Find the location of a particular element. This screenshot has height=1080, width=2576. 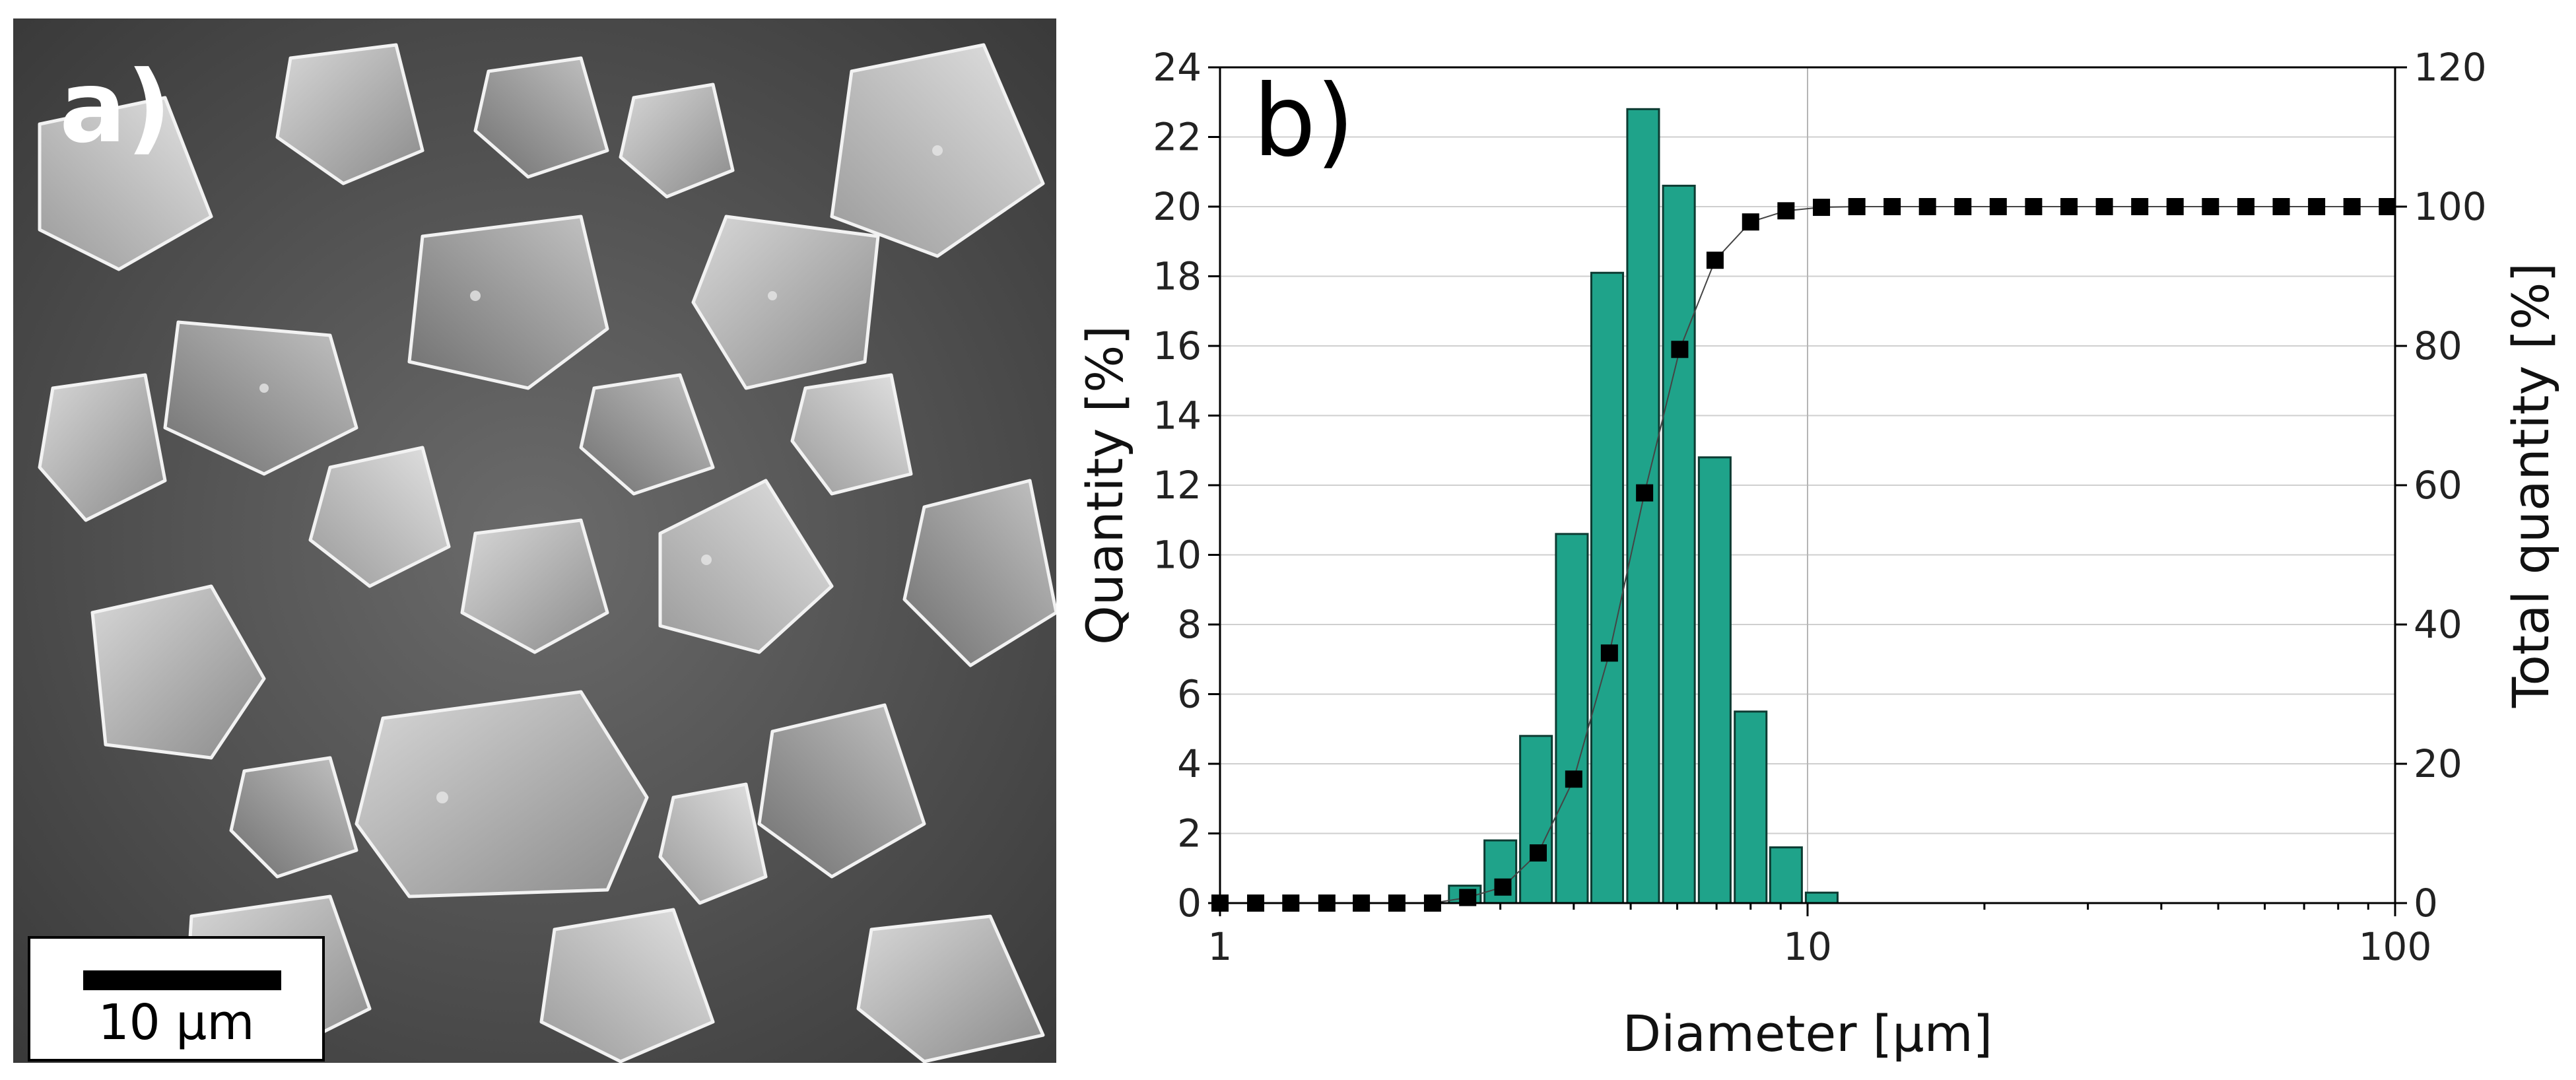

y2-tick-label: 0 is located at coordinates (2426, 904).